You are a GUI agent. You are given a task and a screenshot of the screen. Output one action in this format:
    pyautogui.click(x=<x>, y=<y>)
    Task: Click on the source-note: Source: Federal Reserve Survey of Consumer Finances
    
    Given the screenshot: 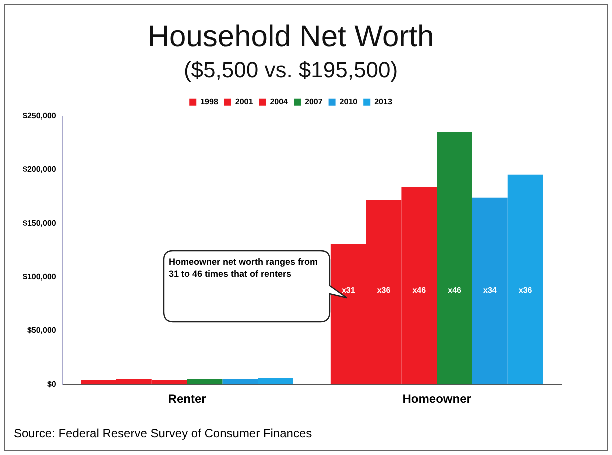 What is the action you would take?
    pyautogui.click(x=163, y=433)
    